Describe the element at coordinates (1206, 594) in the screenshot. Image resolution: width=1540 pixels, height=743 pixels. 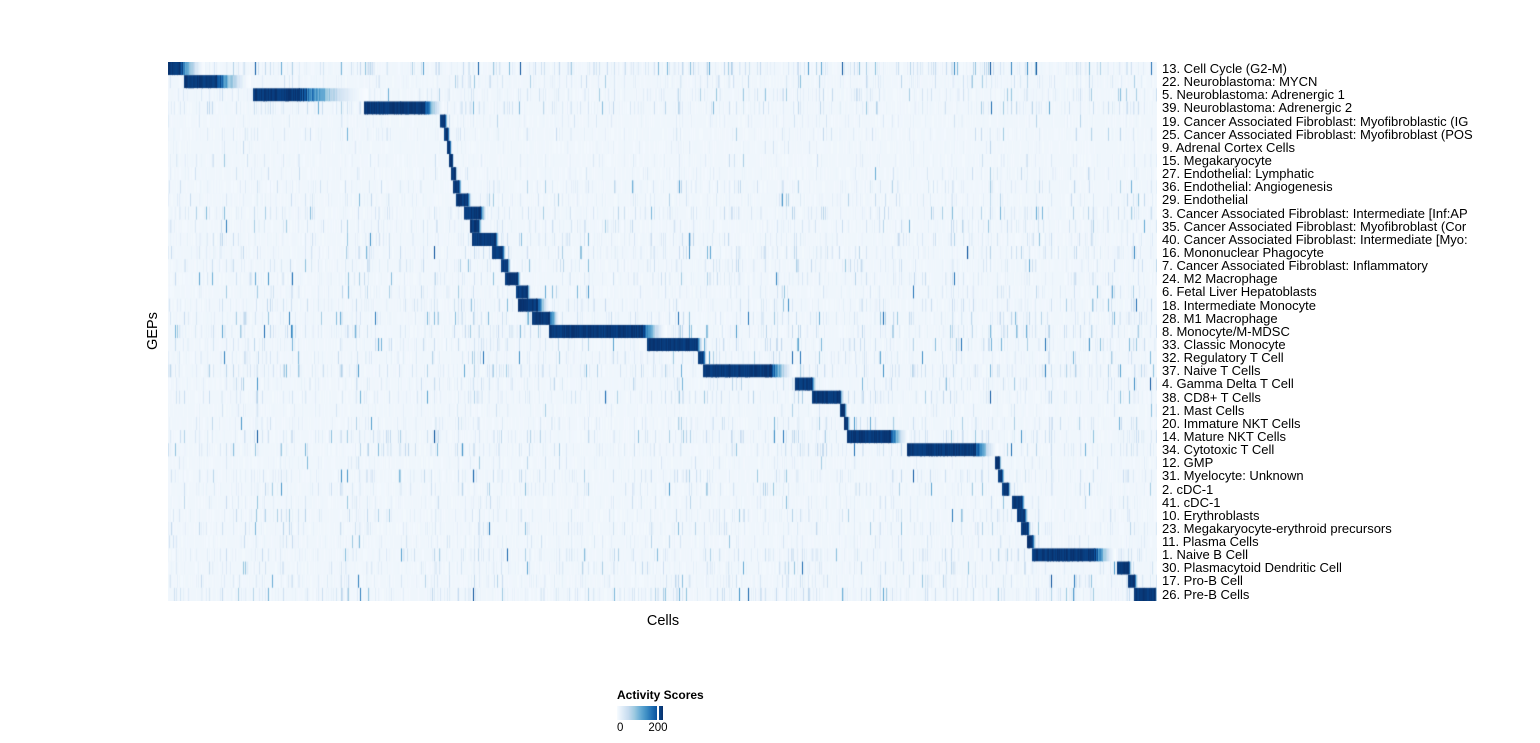
I see `gep-label: 26. Pre-B Cells` at that location.